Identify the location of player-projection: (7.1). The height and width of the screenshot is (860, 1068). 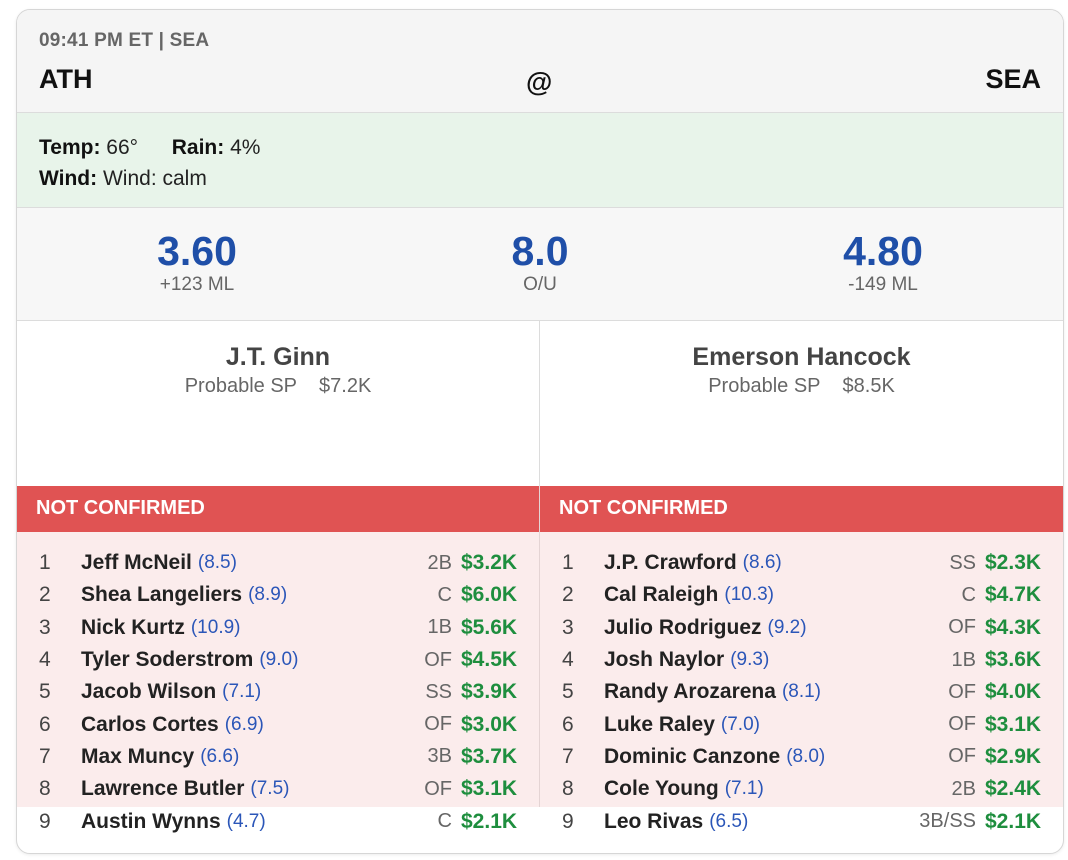
(744, 789).